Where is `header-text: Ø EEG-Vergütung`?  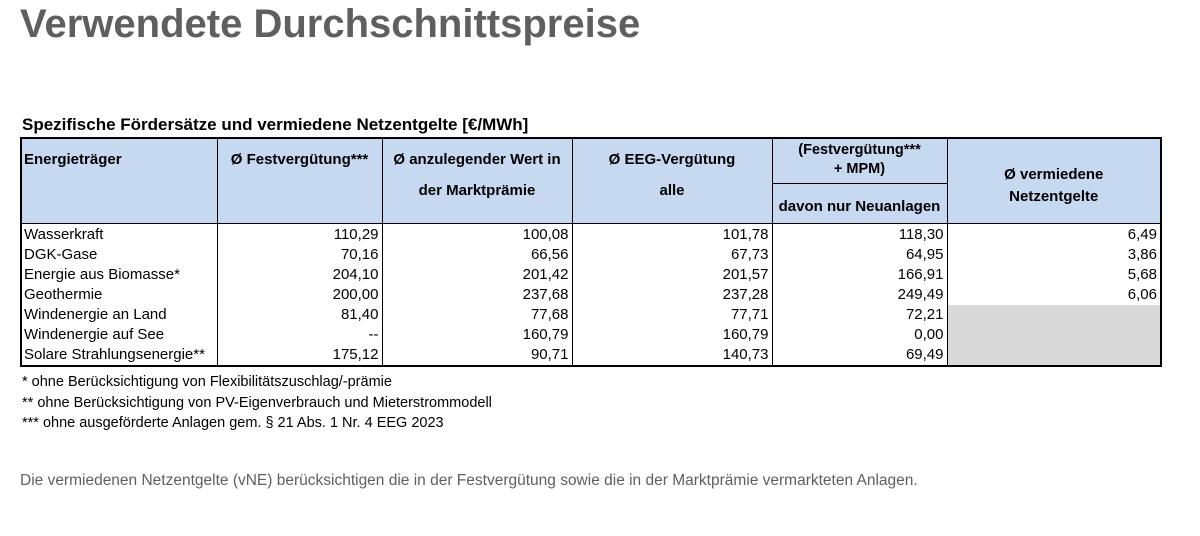 header-text: Ø EEG-Vergütung is located at coordinates (672, 159).